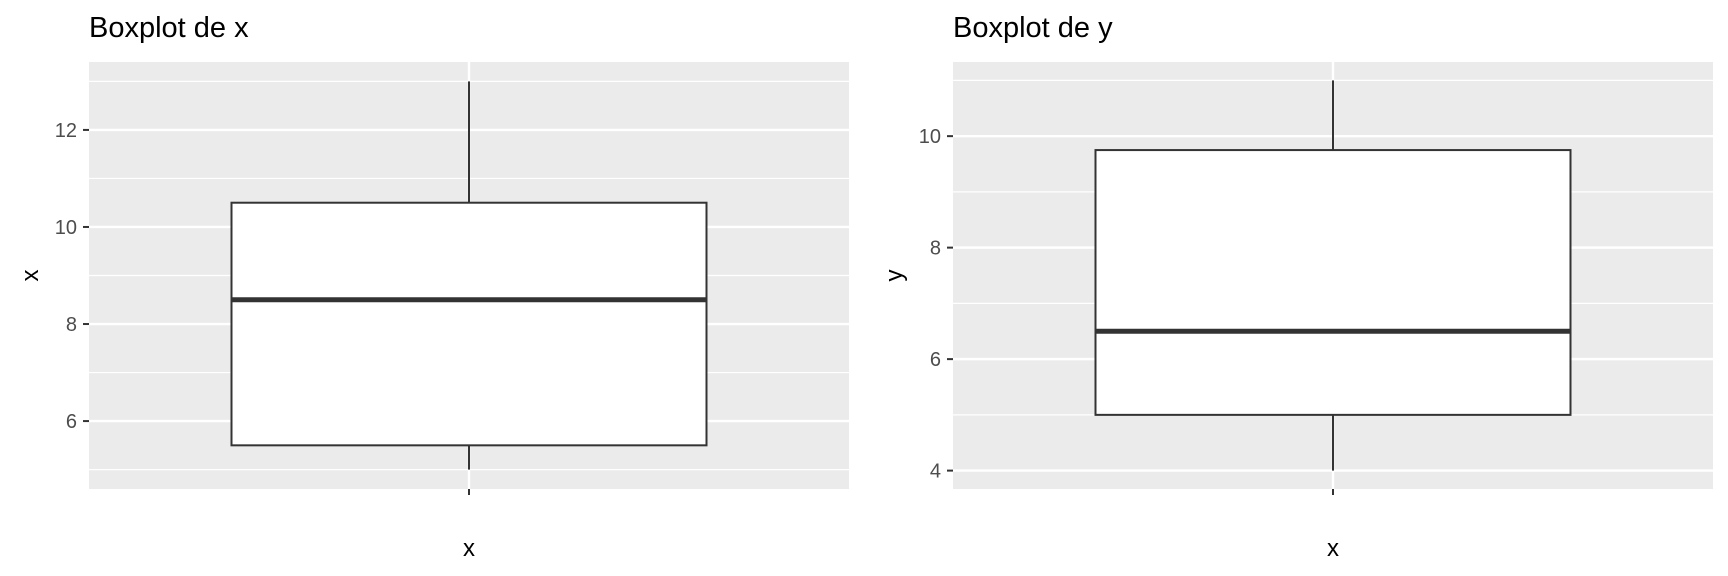 This screenshot has width=1728, height=576. Describe the element at coordinates (1033, 28) in the screenshot. I see `chart-title: Boxplot de y` at that location.